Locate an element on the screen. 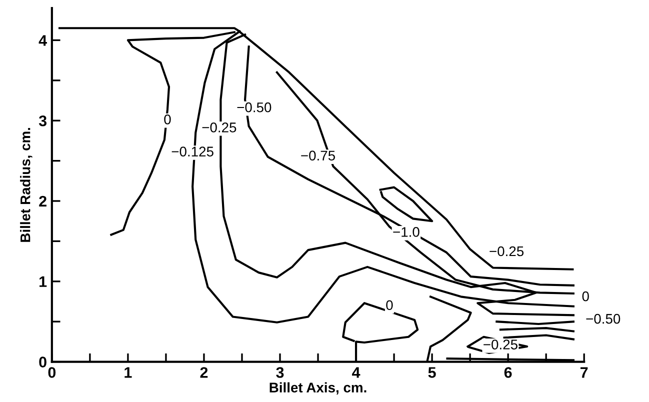 Image resolution: width=649 pixels, height=402 pixels. y-tick-label: 1 is located at coordinates (43, 281).